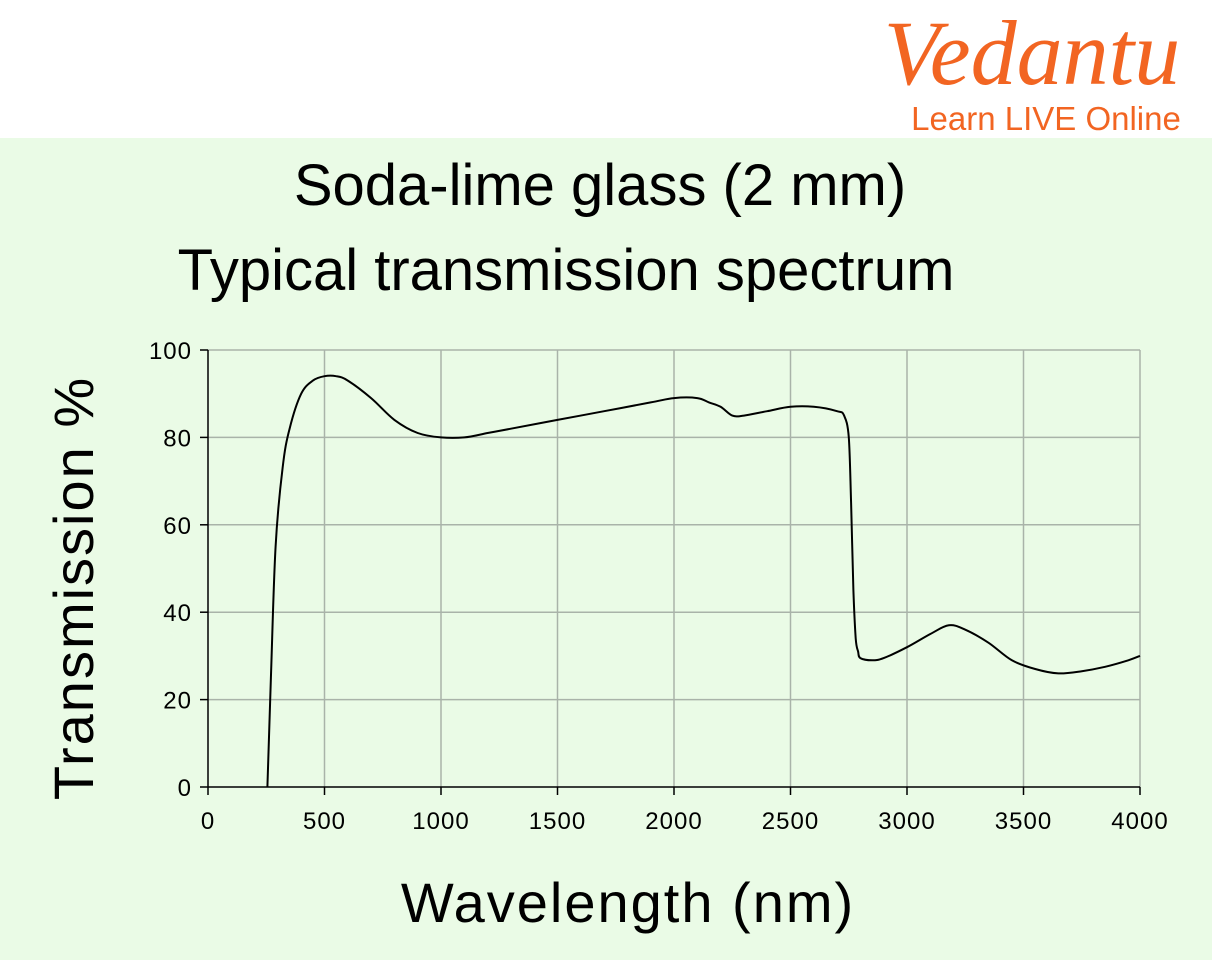  I want to click on vedantu-logo: Vedantu Learn LIVE Online, so click(1032, 69).